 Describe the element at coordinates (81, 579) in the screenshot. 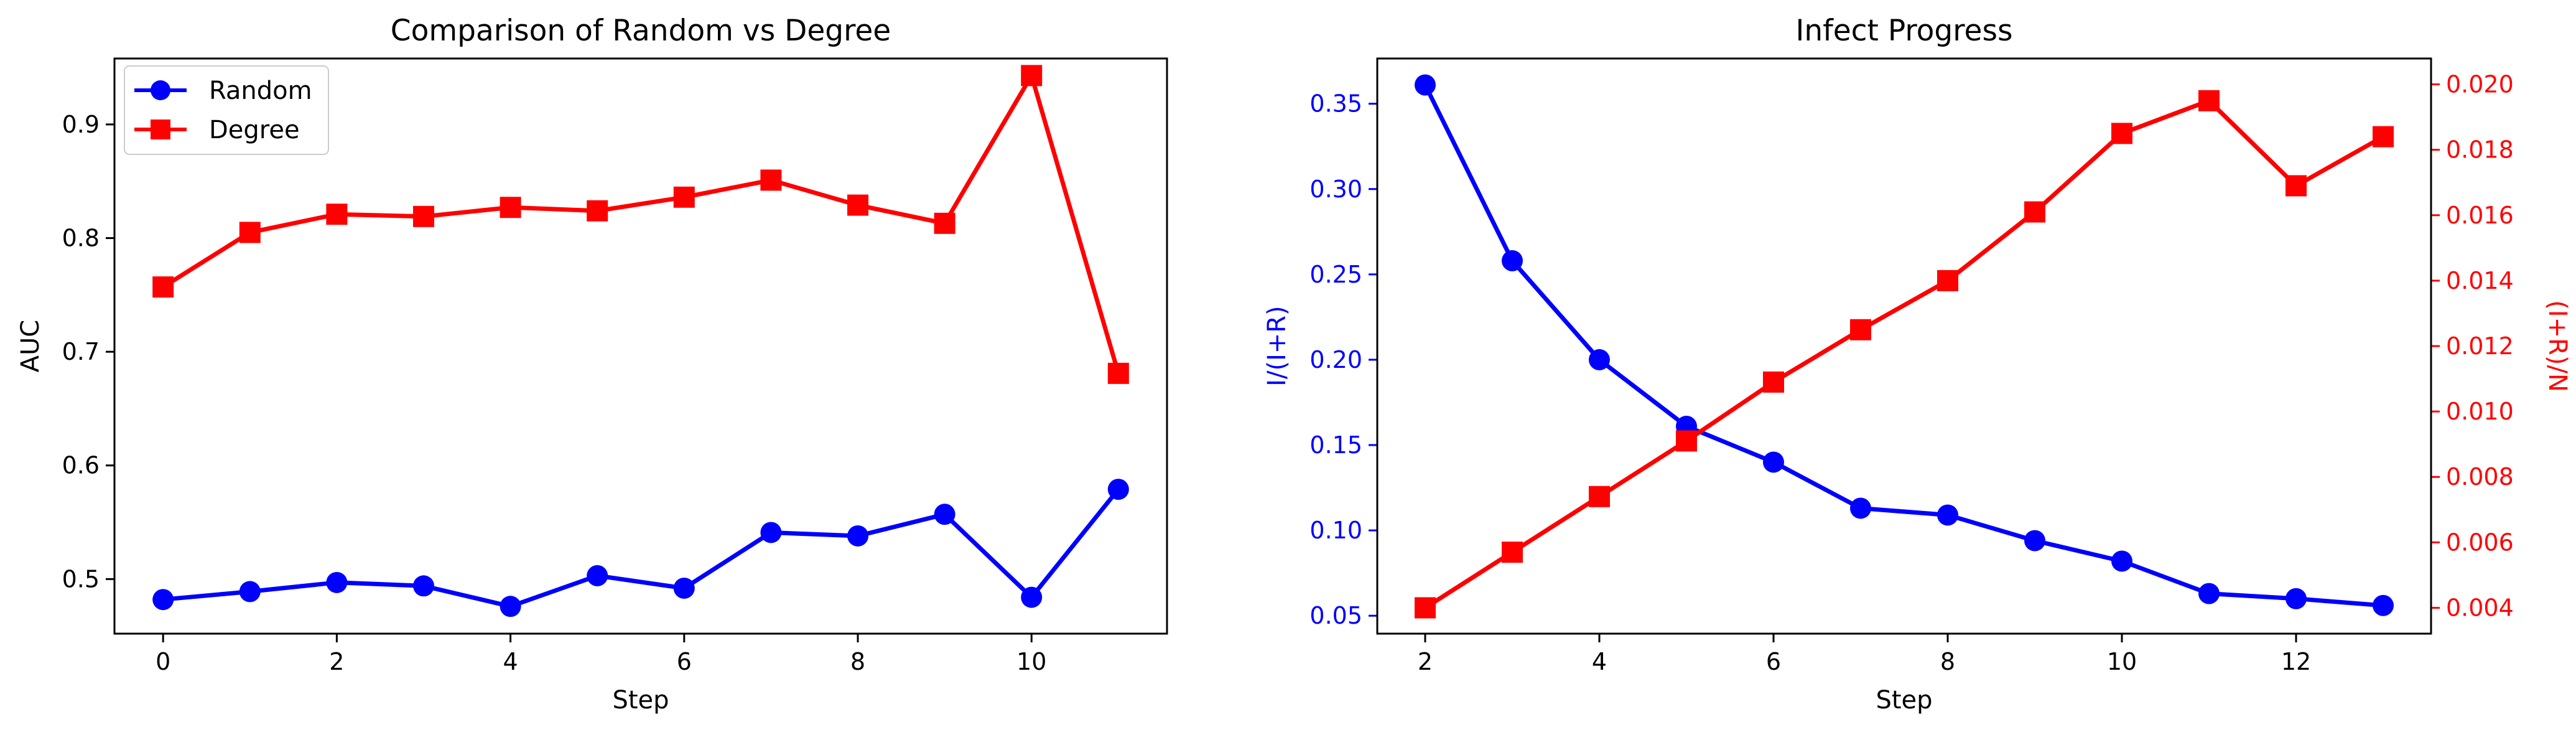

I see `y-tick-label: 0.5` at that location.